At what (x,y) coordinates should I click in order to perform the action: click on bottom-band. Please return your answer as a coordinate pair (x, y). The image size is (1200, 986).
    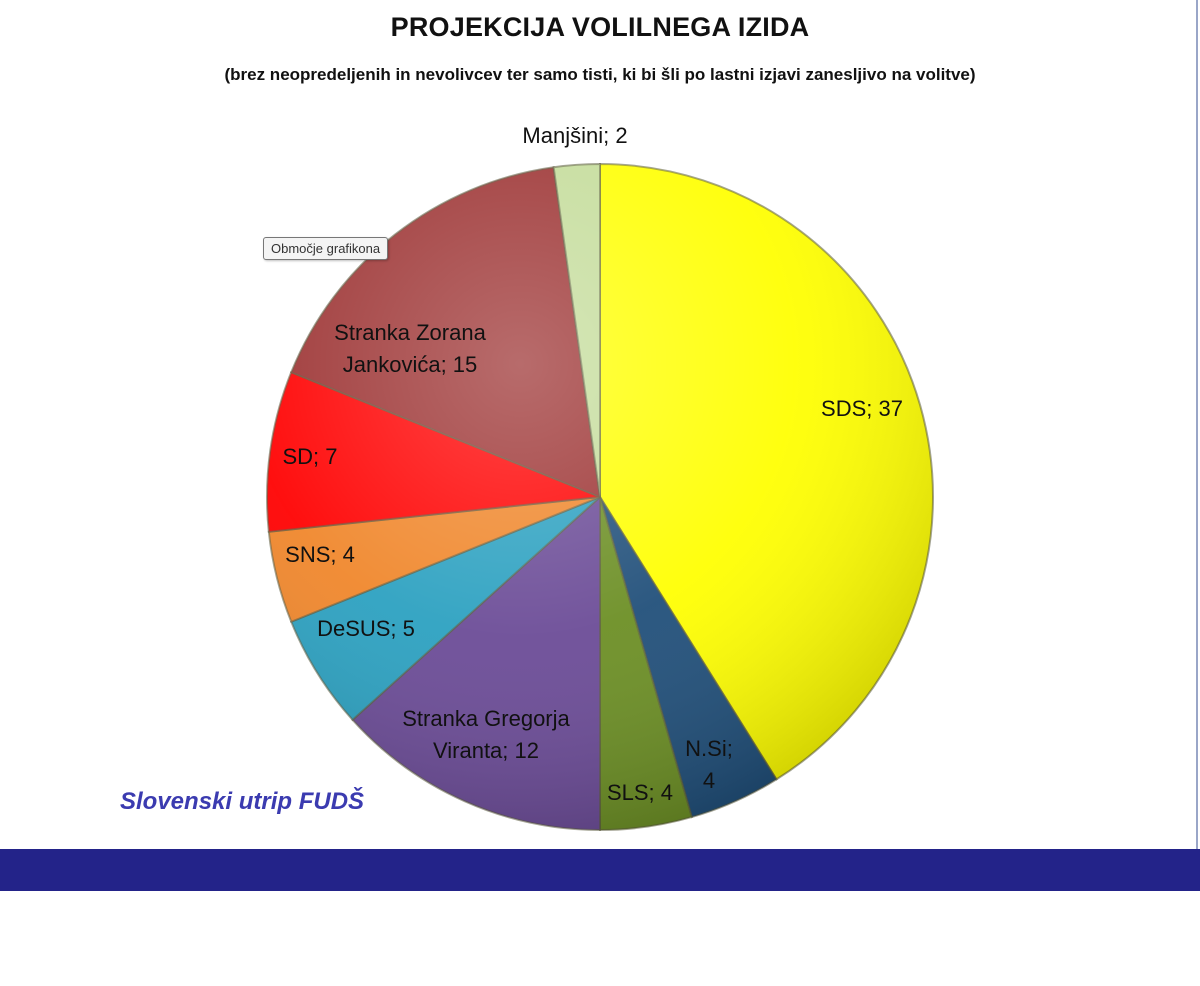
    Looking at the image, I should click on (600, 870).